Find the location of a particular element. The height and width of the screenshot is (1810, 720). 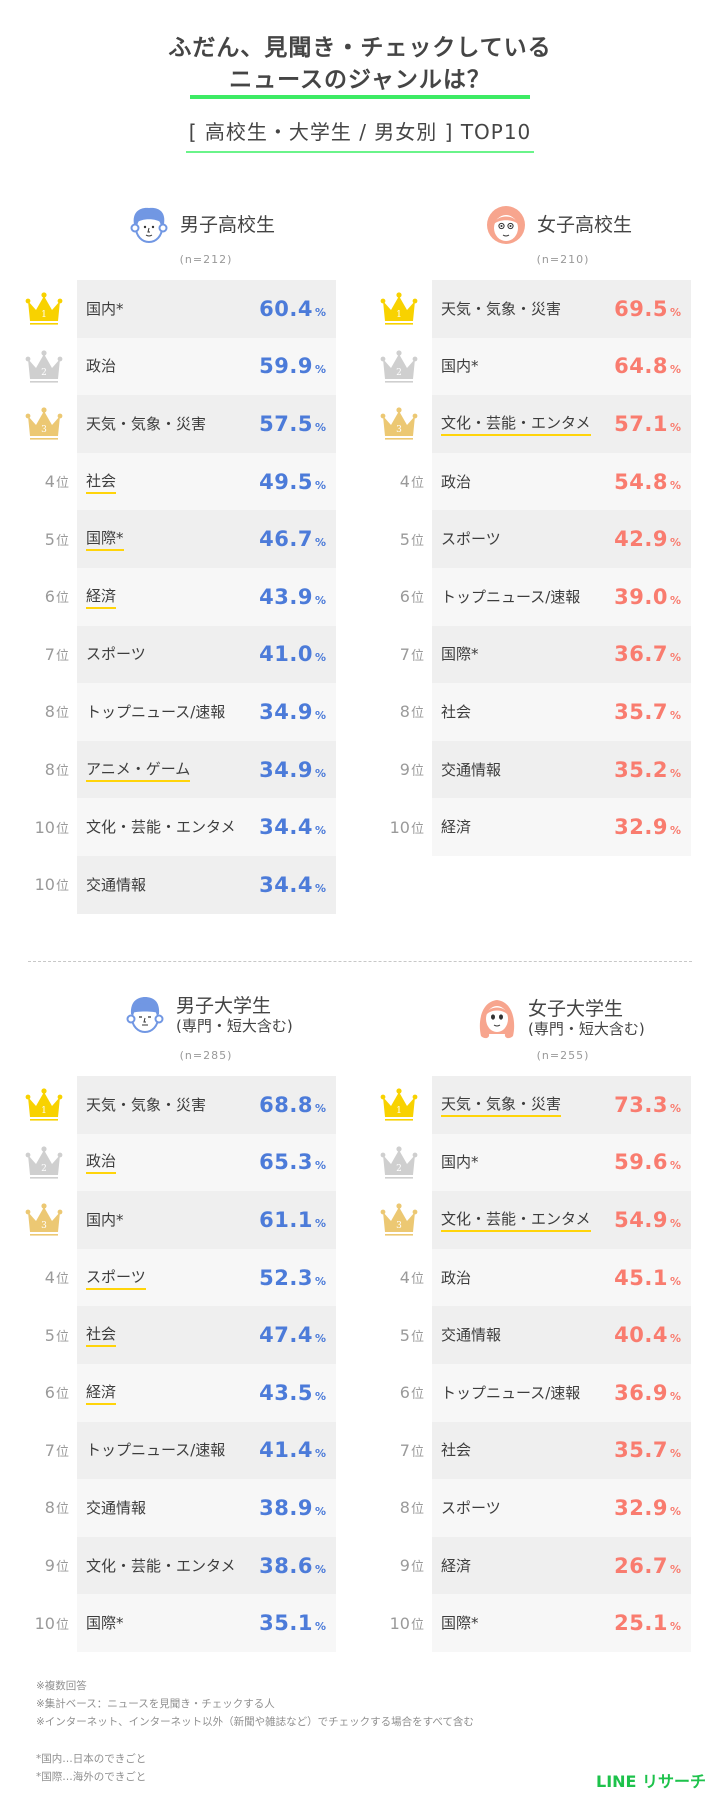

percentage-value: 64.8% is located at coordinates (647, 366).